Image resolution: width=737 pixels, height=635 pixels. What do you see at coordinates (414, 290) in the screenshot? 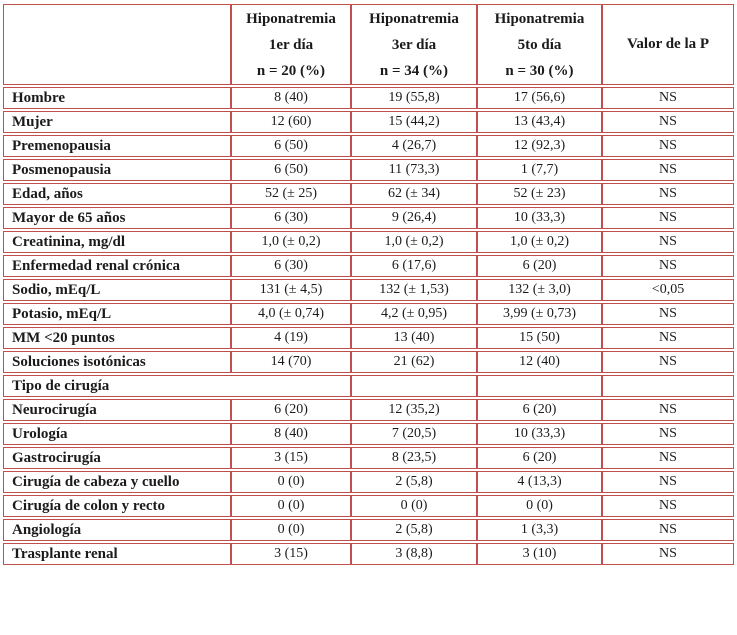
I see `value-cell-d3: 132 (± 1,53)` at bounding box center [414, 290].